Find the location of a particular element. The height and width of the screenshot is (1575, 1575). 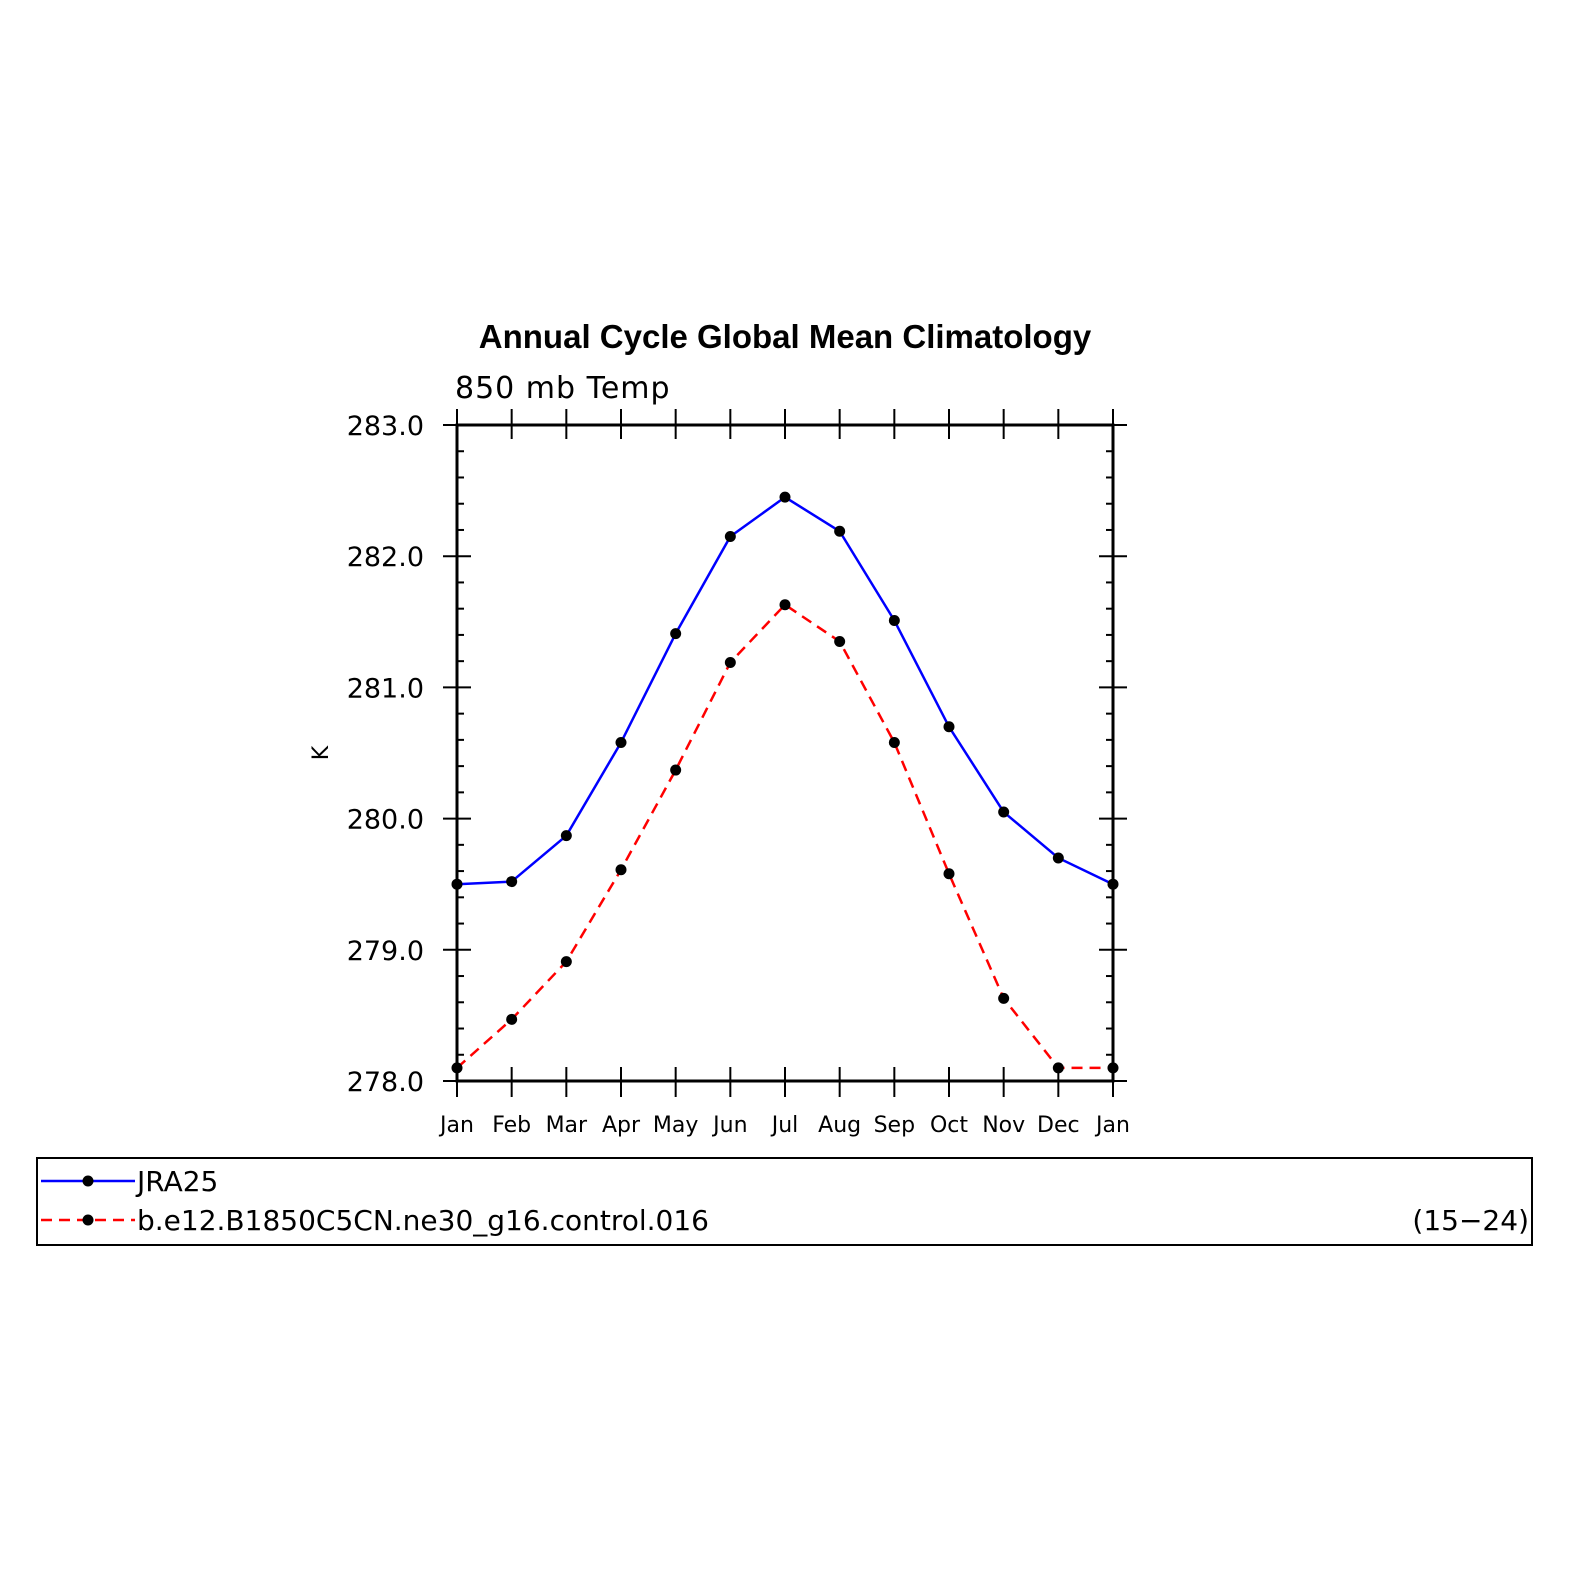

legend-label-1: JRA25 is located at coordinates (176, 1181).